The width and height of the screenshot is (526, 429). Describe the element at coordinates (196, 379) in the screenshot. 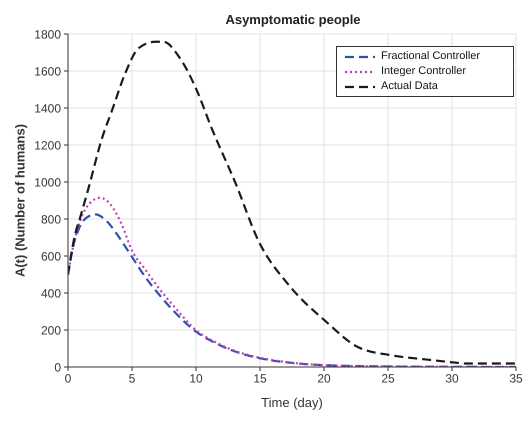

I see `x-tick-label: 10` at that location.